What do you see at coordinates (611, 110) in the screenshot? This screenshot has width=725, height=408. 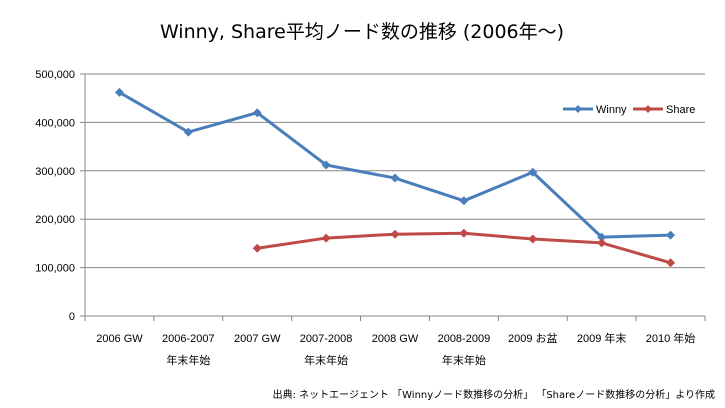 I see `legend-label-winny: Winny` at bounding box center [611, 110].